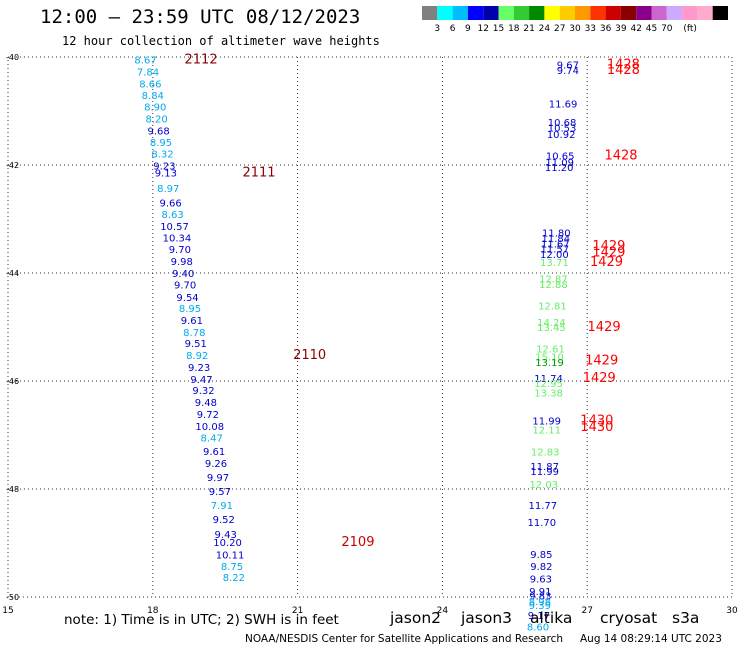  I want to click on legend-label: 12, so click(482, 29).